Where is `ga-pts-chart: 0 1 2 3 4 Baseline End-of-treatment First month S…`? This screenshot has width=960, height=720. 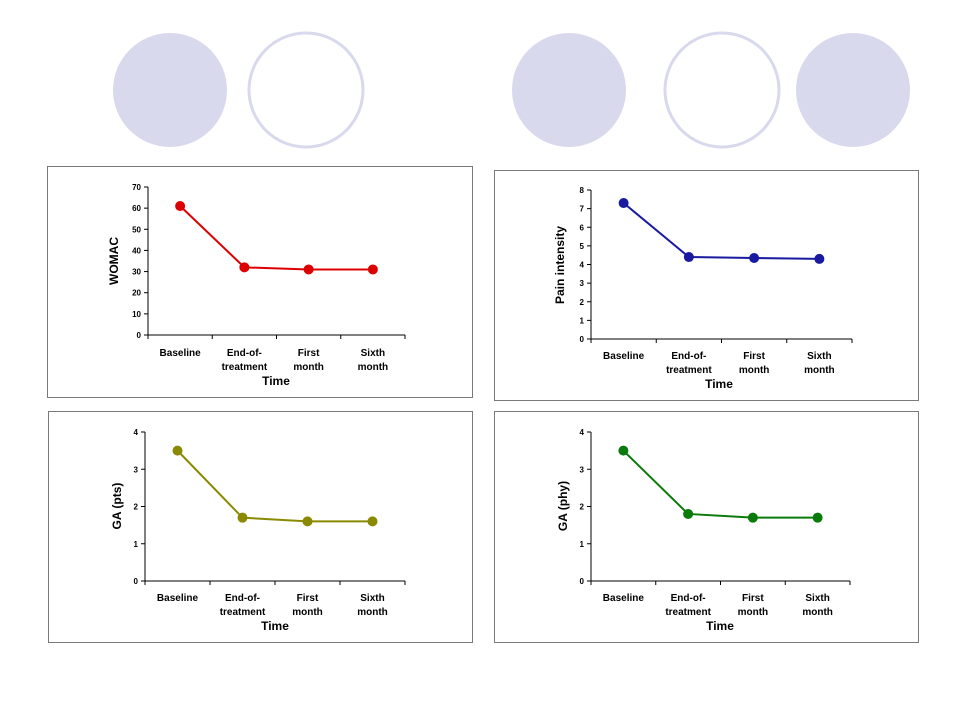
ga-pts-chart: 0 1 2 3 4 Baseline End-of-treatment First month S… is located at coordinates (258, 530).